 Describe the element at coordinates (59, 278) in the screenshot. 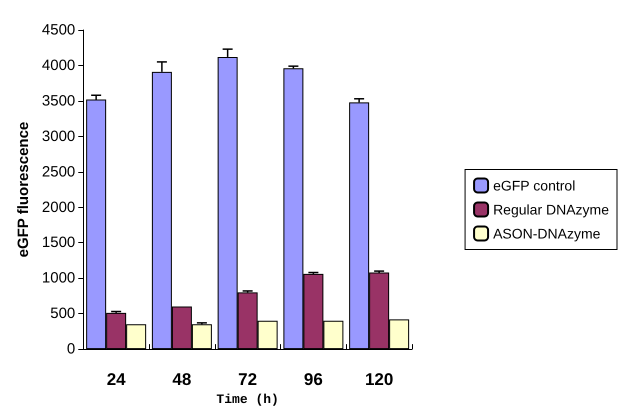

I see `y-tick-label: 1000` at that location.